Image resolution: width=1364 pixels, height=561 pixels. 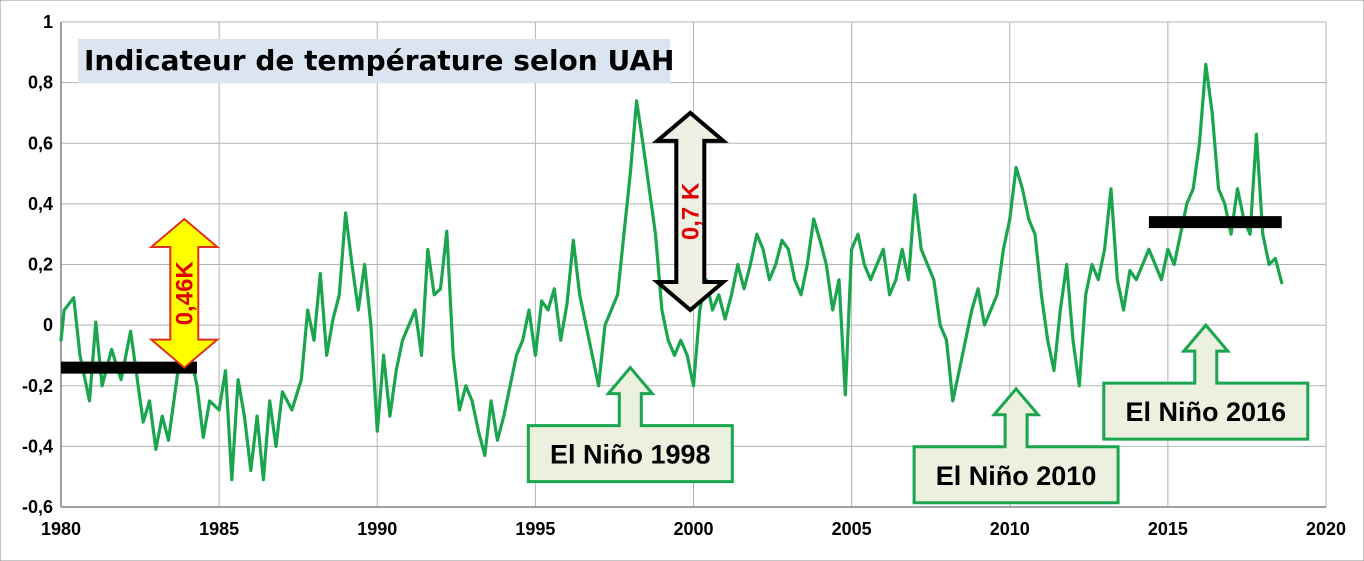 I want to click on y-tick-label: 0,6, so click(x=40, y=143).